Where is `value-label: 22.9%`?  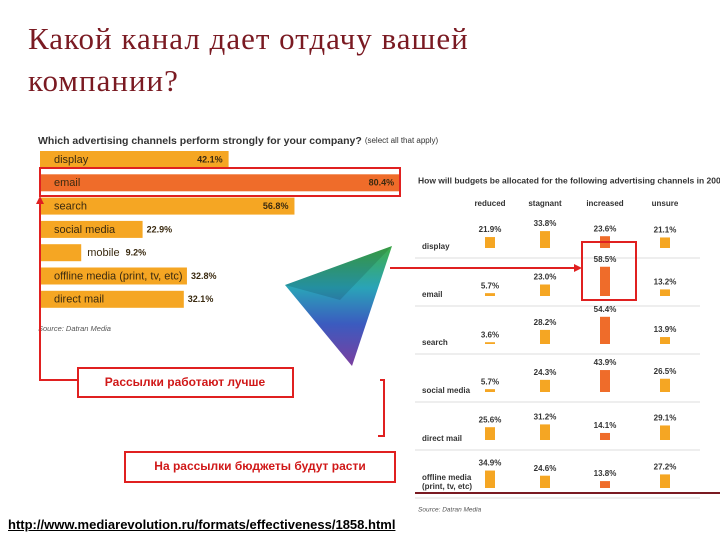
value-label: 22.9% is located at coordinates (160, 229).